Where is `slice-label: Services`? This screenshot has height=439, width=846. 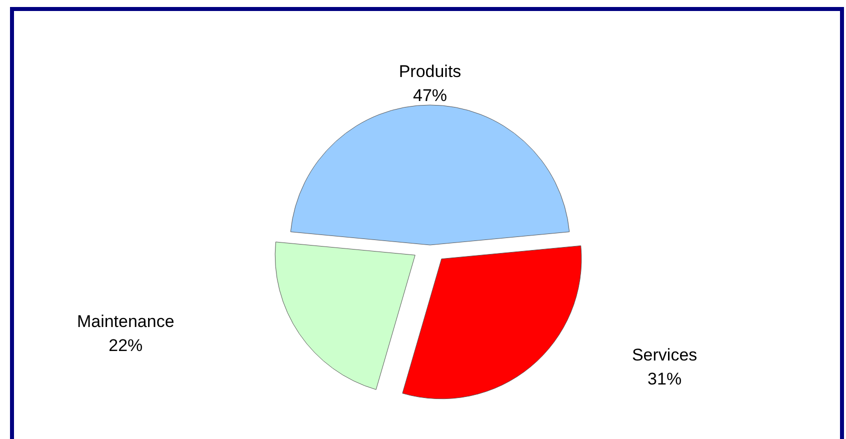 slice-label: Services is located at coordinates (665, 354).